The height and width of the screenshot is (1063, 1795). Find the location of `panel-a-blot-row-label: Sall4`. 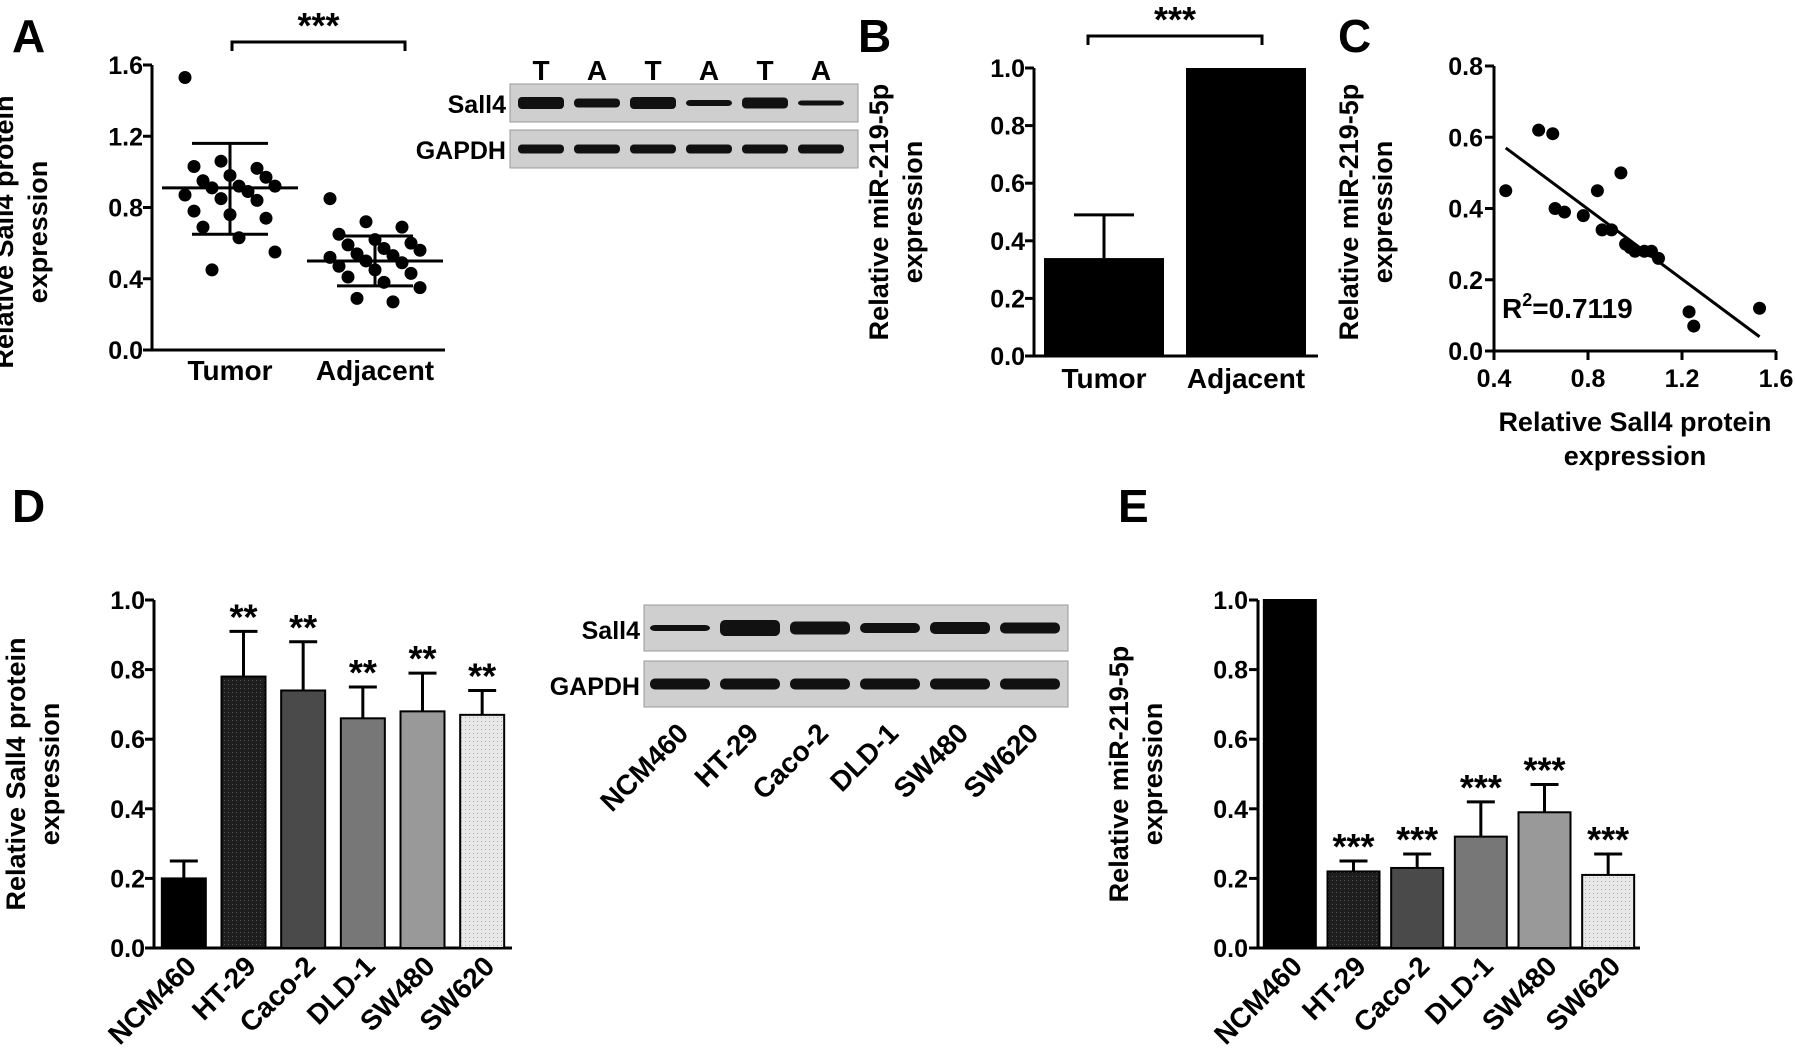

panel-a-blot-row-label: Sall4 is located at coordinates (477, 105).